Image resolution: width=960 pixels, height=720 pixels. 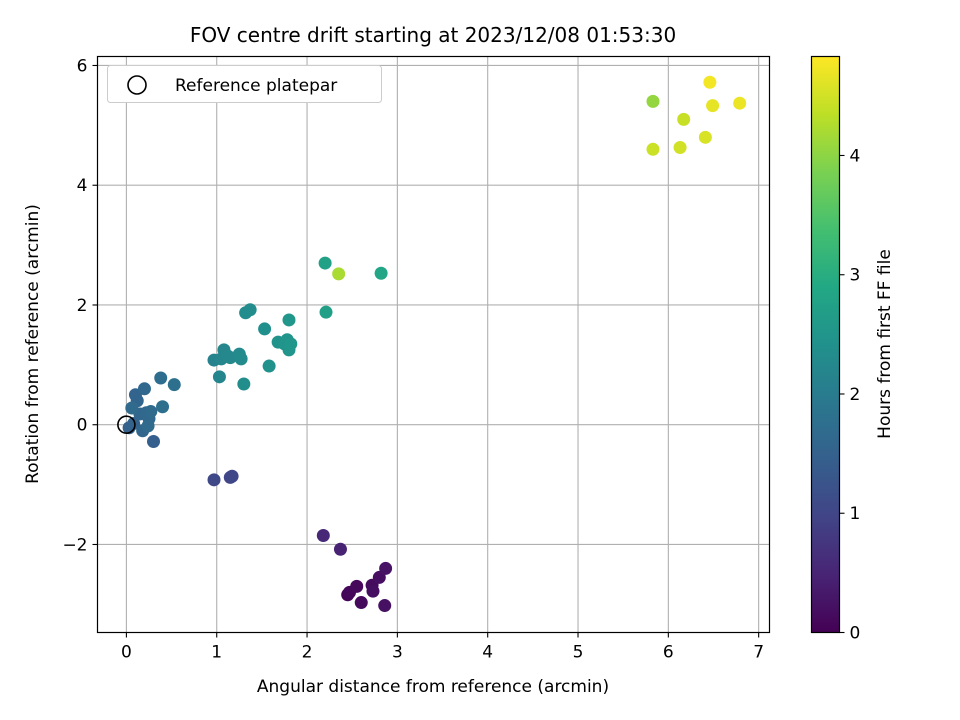 I want to click on y-tick-label: 2, so click(x=82, y=306).